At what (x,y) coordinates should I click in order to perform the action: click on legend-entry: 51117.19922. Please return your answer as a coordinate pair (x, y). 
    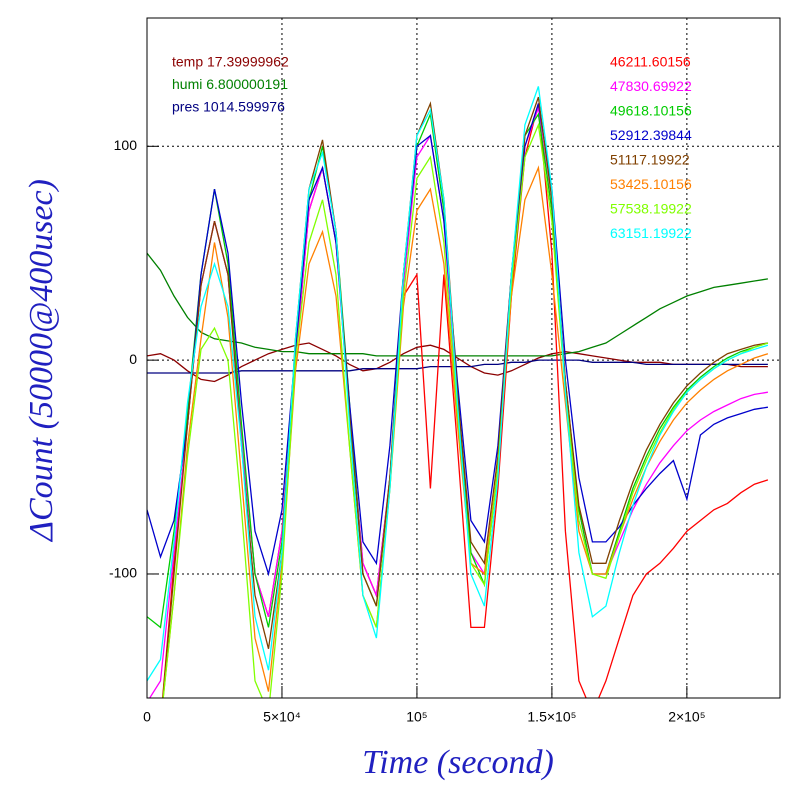
    Looking at the image, I should click on (650, 160).